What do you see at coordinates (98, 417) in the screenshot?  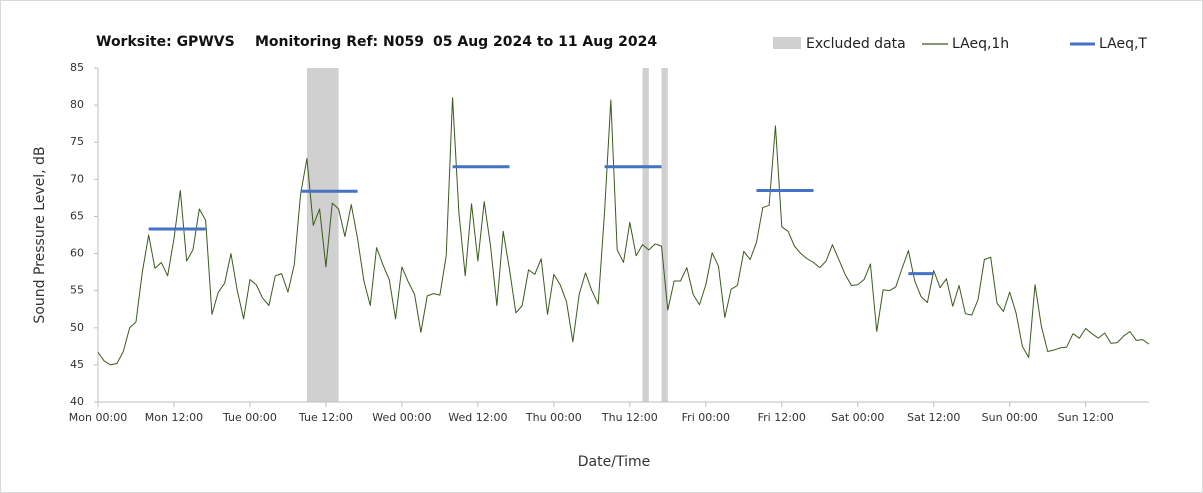 I see `x-tick-label: Mon 00:00` at bounding box center [98, 417].